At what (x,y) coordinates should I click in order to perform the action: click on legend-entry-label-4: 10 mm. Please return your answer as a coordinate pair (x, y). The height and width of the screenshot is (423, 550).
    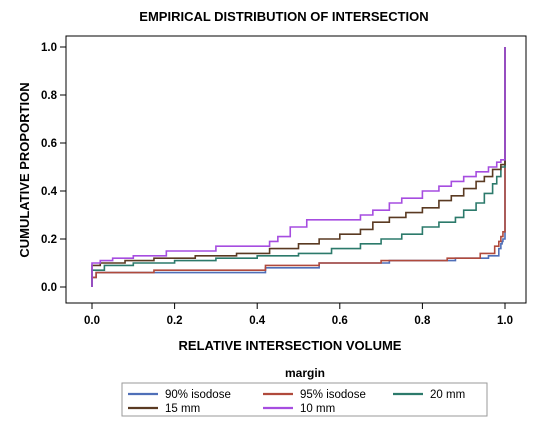
    Looking at the image, I should click on (317, 409).